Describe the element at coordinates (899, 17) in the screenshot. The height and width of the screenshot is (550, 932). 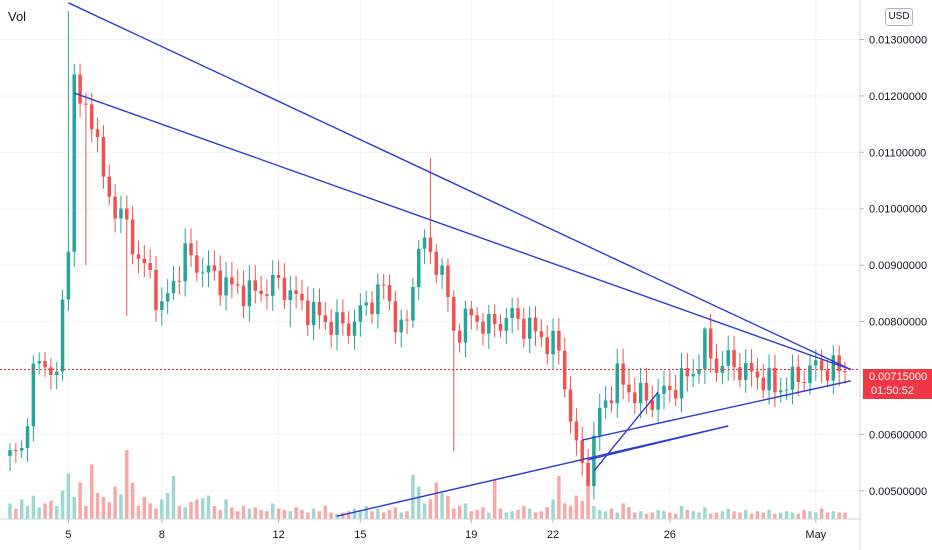
I see `currency-button: USD` at that location.